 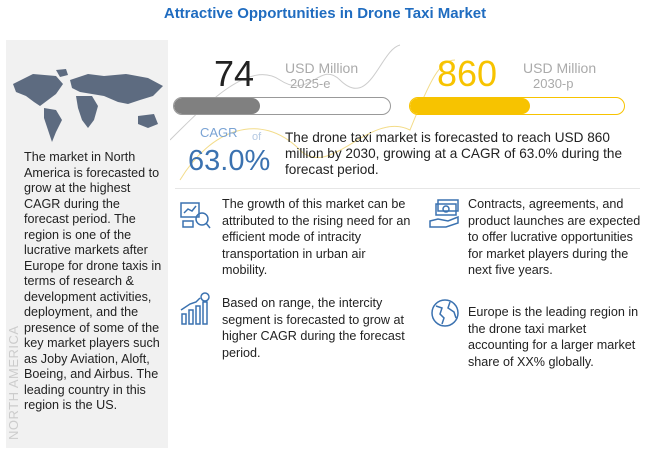 I want to click on cagr-label: CAGR, so click(x=219, y=132).